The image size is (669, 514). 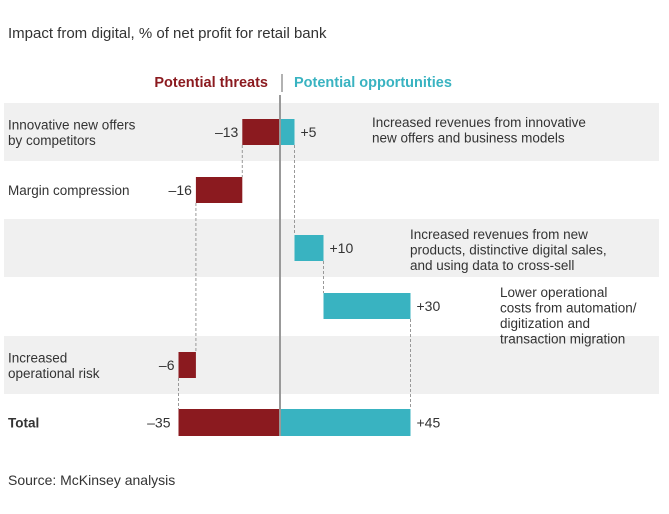 What do you see at coordinates (52, 140) in the screenshot?
I see `row-left-label: by competitors` at bounding box center [52, 140].